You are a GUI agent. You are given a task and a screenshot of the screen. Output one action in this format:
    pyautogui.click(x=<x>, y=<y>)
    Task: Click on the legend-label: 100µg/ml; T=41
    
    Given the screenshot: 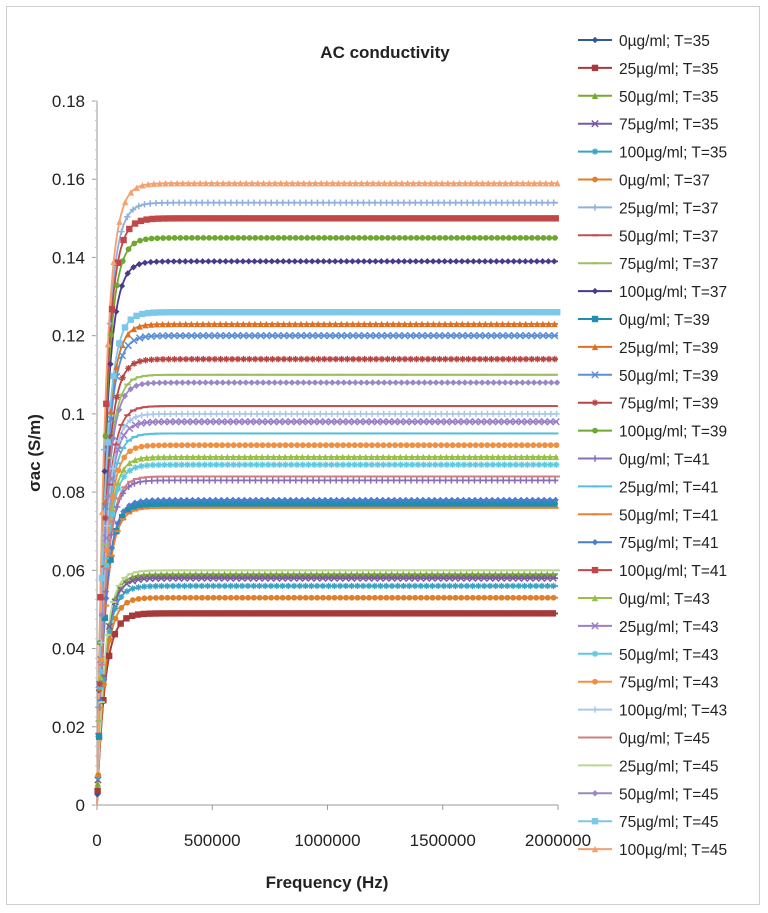 What is the action you would take?
    pyautogui.click(x=673, y=571)
    